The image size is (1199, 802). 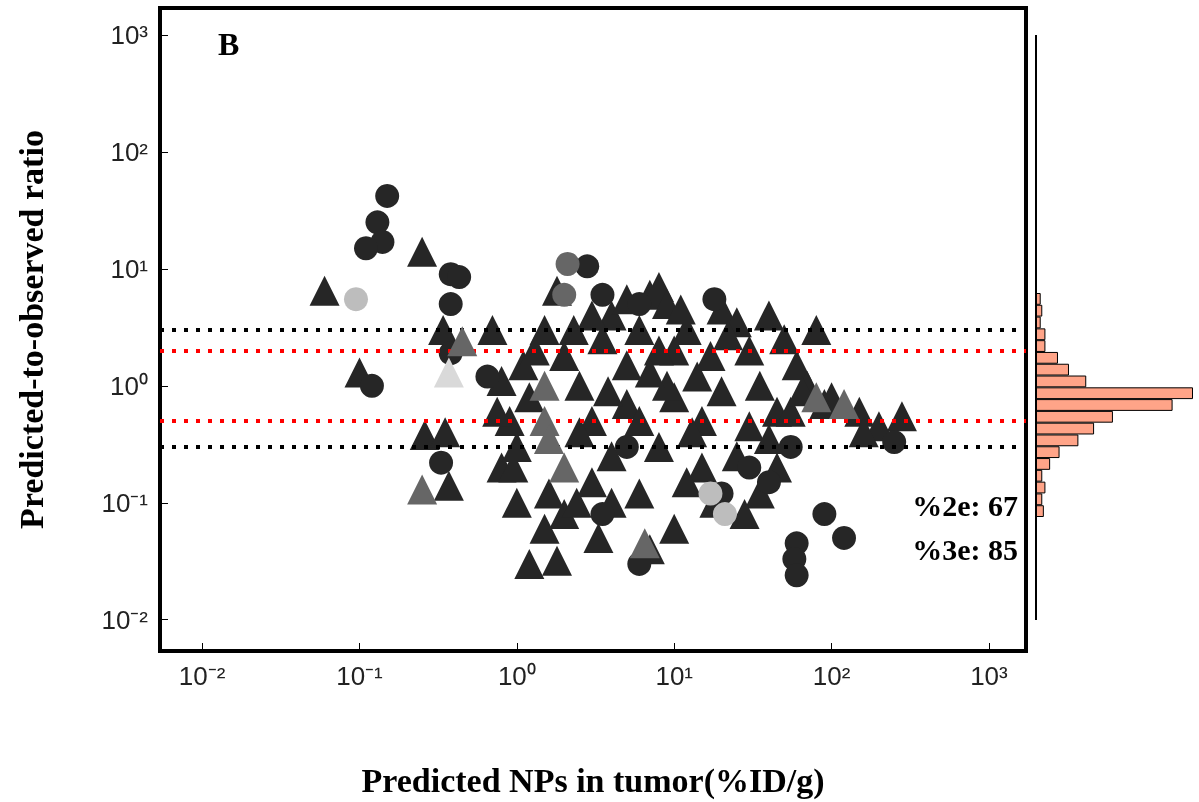 What do you see at coordinates (965, 549) in the screenshot?
I see `annotation: %3e: 85` at bounding box center [965, 549].